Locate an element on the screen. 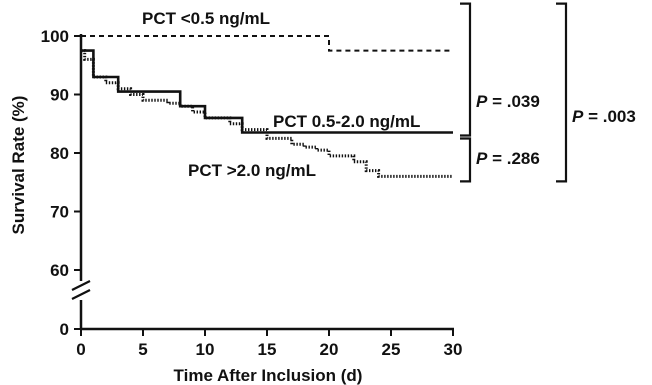 The height and width of the screenshot is (385, 652). bracket-low-vs-high is located at coordinates (562, 92).